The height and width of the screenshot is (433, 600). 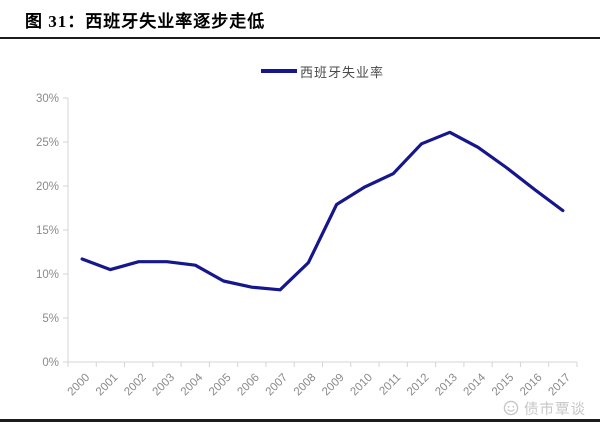 What do you see at coordinates (531, 385) in the screenshot?
I see `x-tick-label: 2016` at bounding box center [531, 385].